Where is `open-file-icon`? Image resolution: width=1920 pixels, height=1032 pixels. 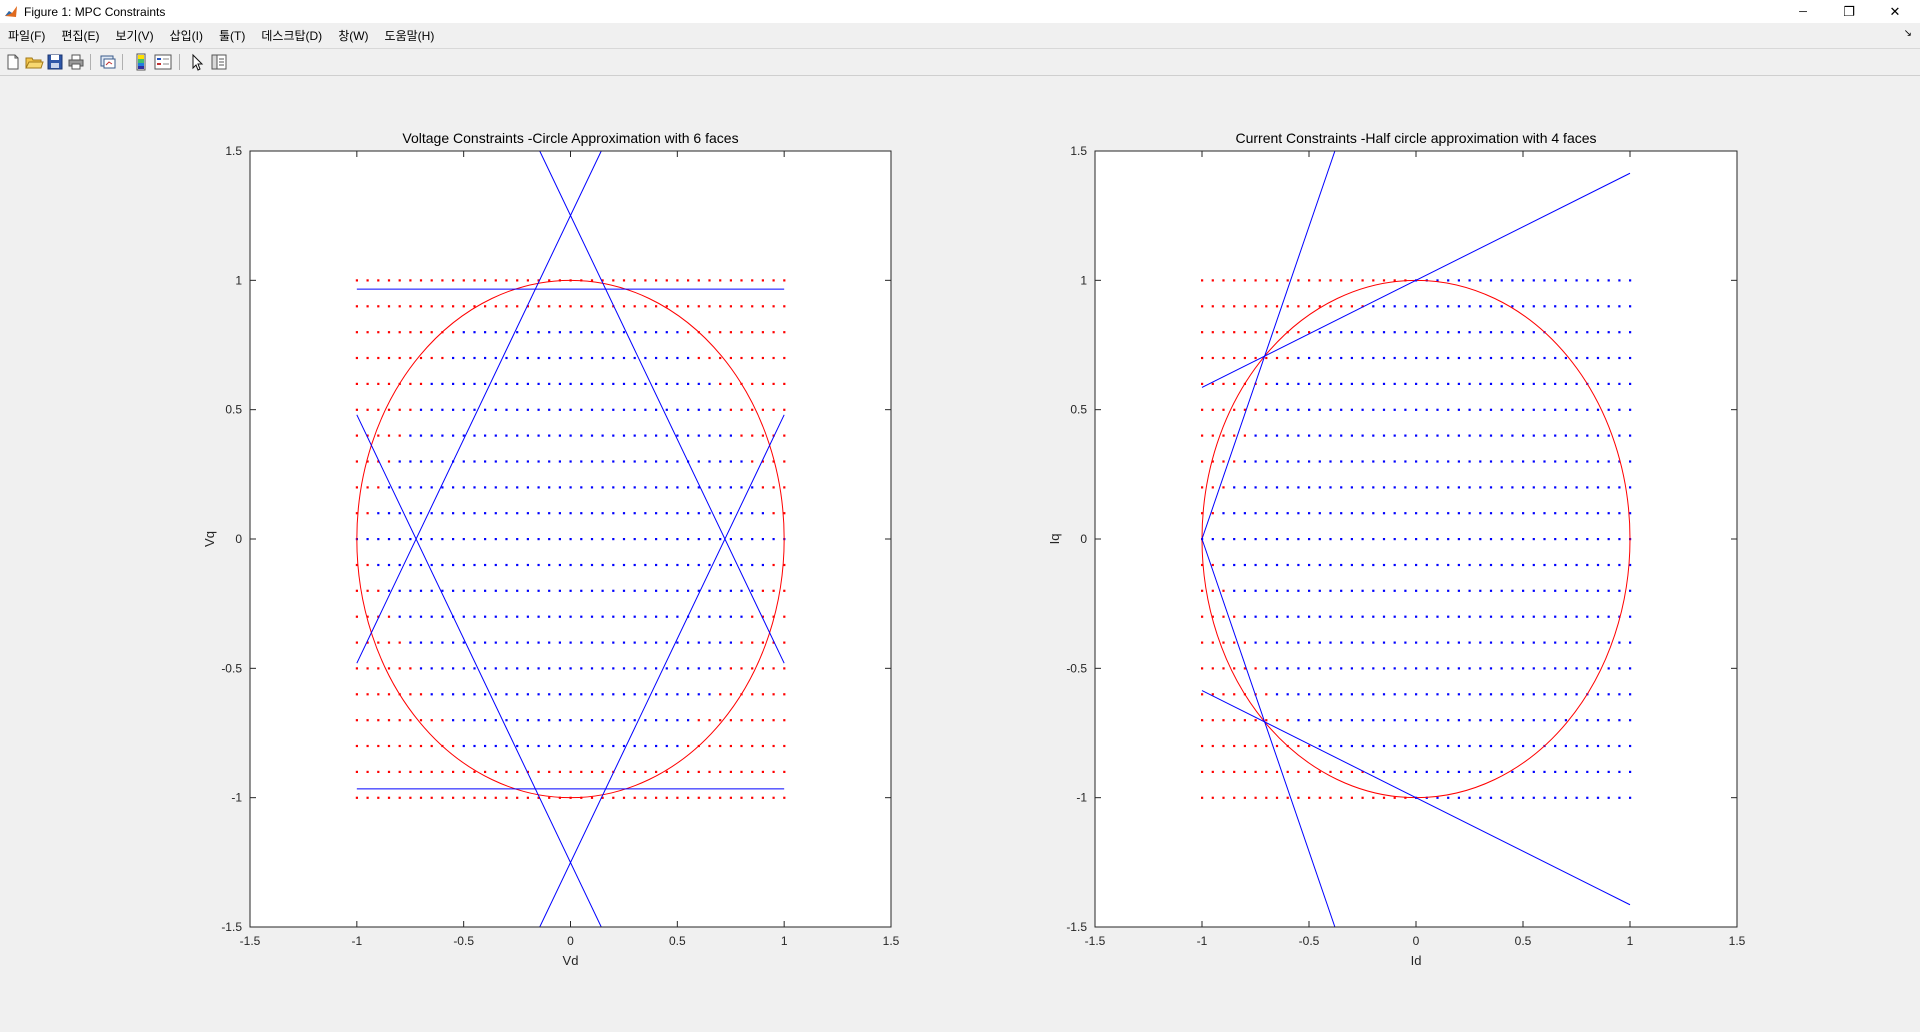 open-file-icon is located at coordinates (34, 62).